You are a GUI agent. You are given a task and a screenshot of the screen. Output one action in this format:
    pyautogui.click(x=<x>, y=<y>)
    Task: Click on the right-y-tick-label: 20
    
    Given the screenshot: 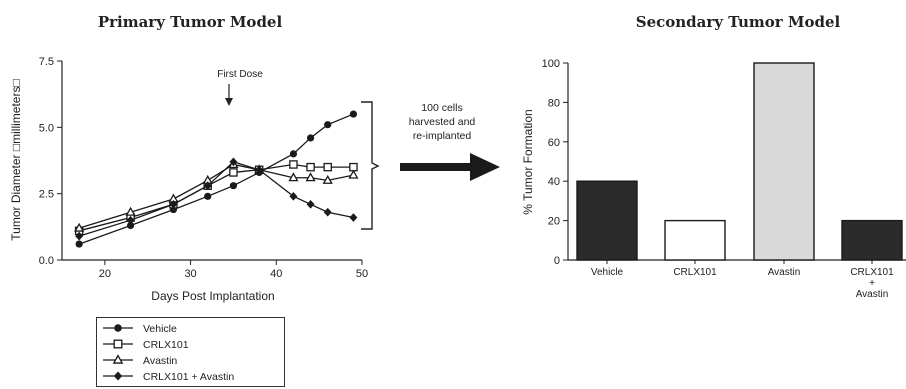 What is the action you would take?
    pyautogui.click(x=554, y=222)
    